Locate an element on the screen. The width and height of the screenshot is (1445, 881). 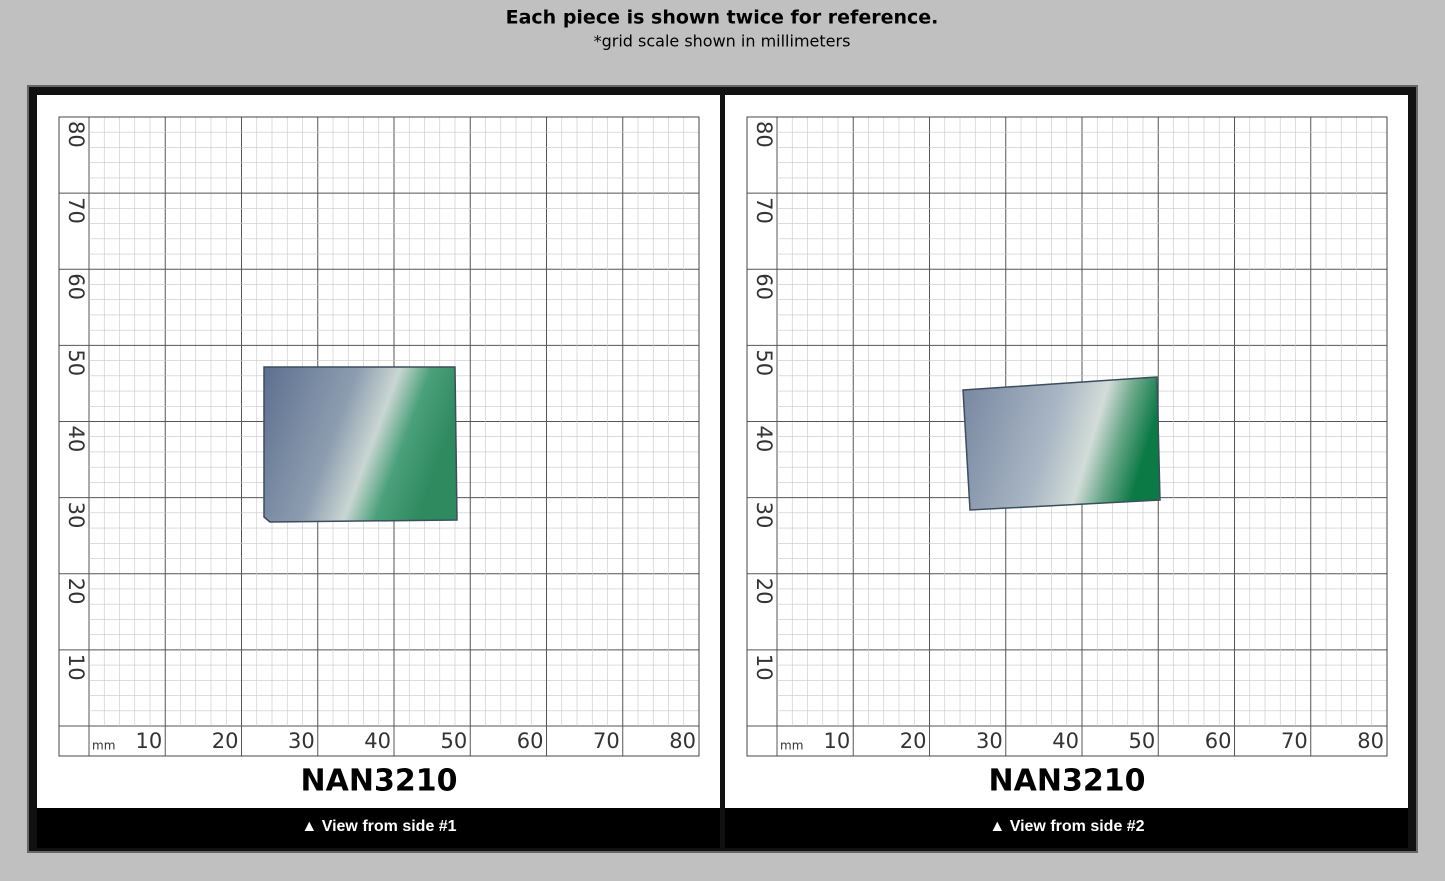
subtitle: *grid scale shown in millimeters is located at coordinates (722, 41).